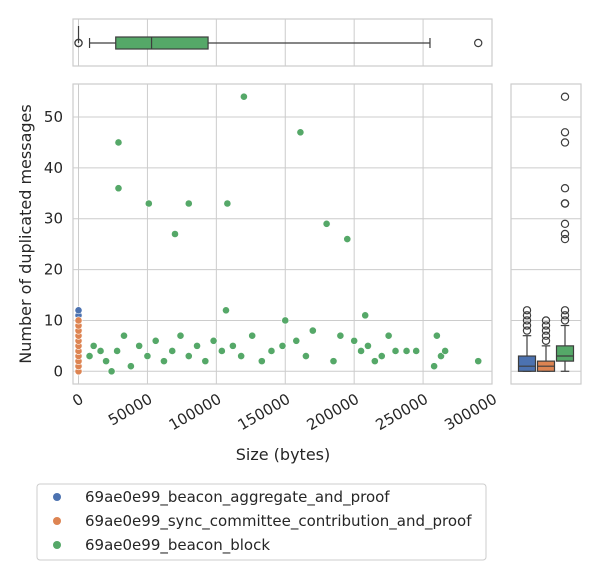 This screenshot has width=595, height=582. I want to click on x-tick-label: 100000, so click(195, 412).